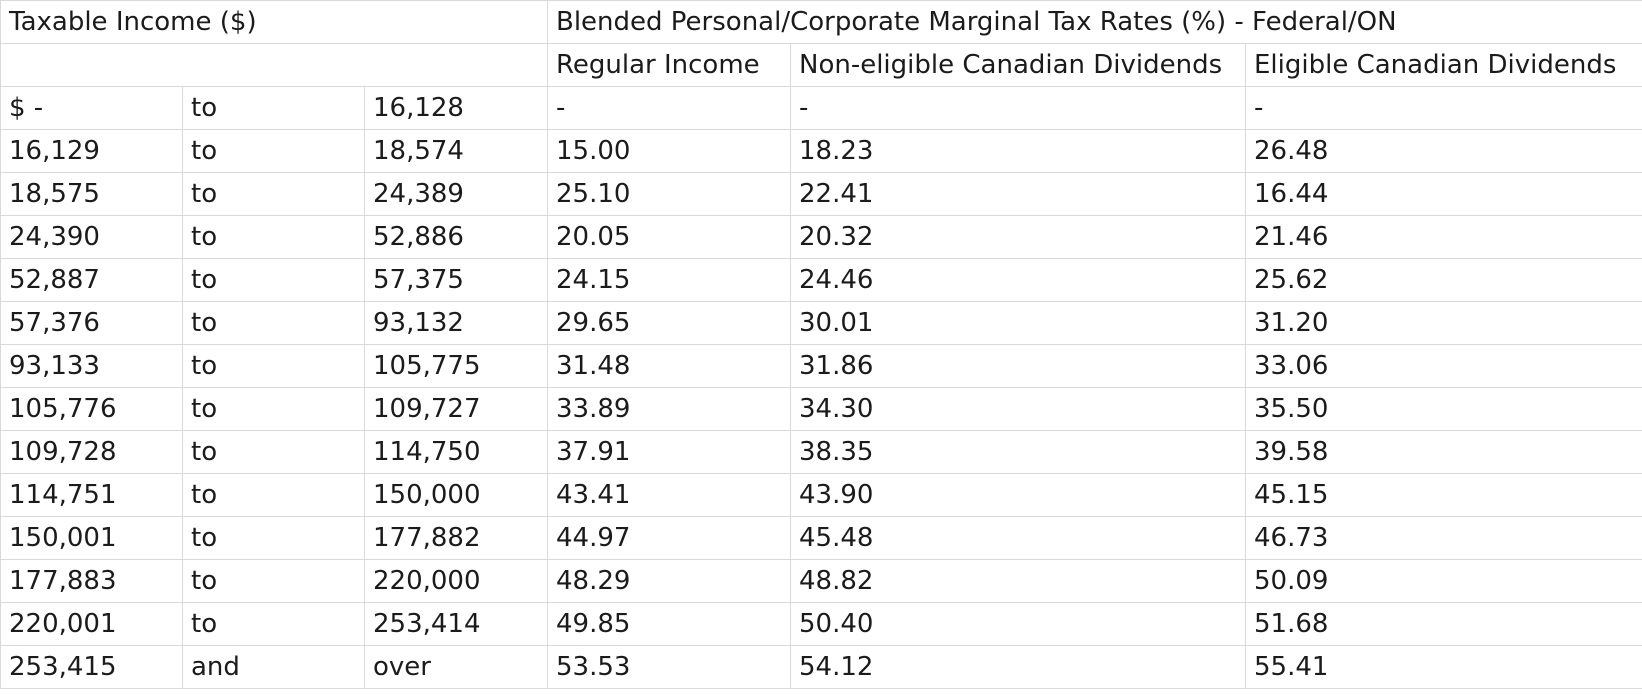 This screenshot has width=1642, height=694. Describe the element at coordinates (1443, 194) in the screenshot. I see `eligible-dividend-rate-cell: 16.44` at that location.